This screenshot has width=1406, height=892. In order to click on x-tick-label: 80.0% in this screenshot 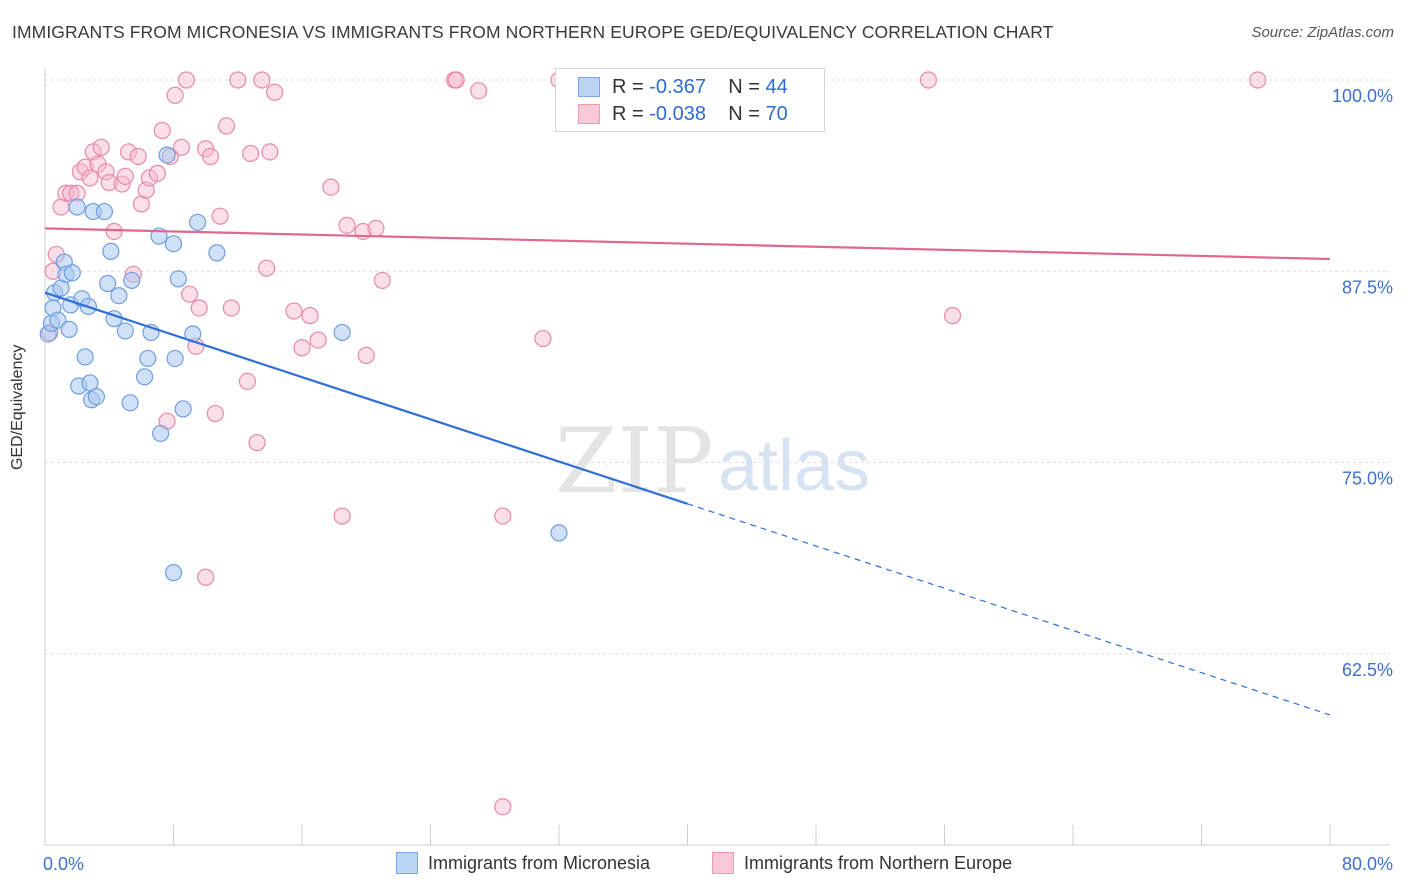, I will do `click(1367, 864)`.